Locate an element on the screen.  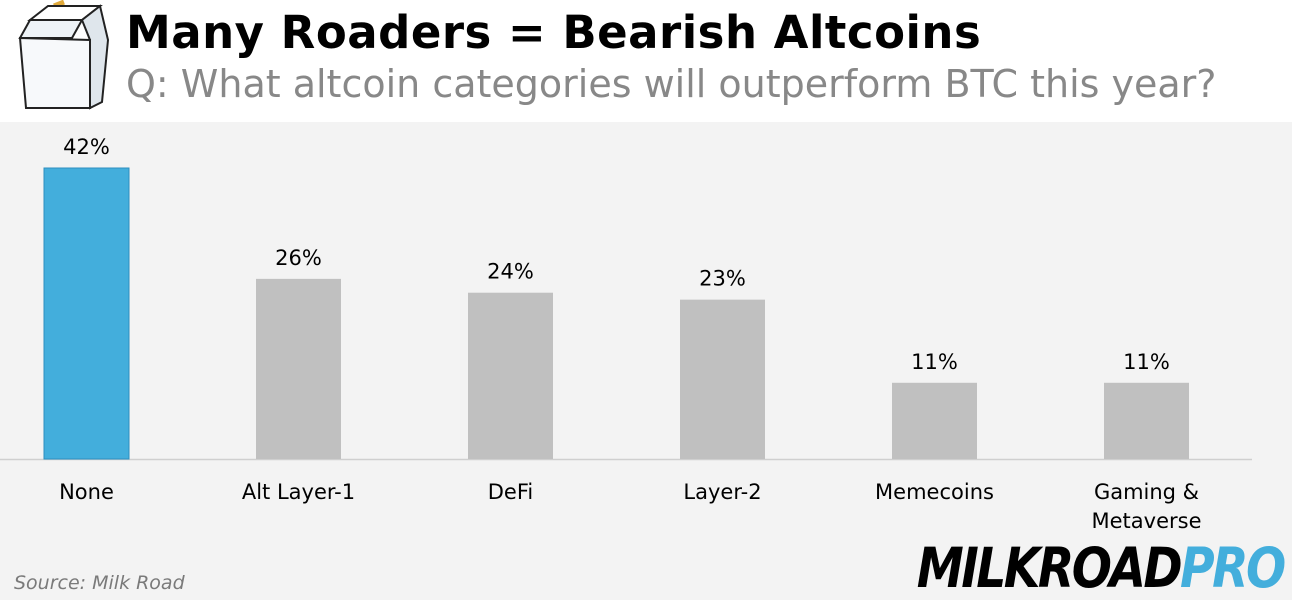
data-label: 24% is located at coordinates (510, 272).